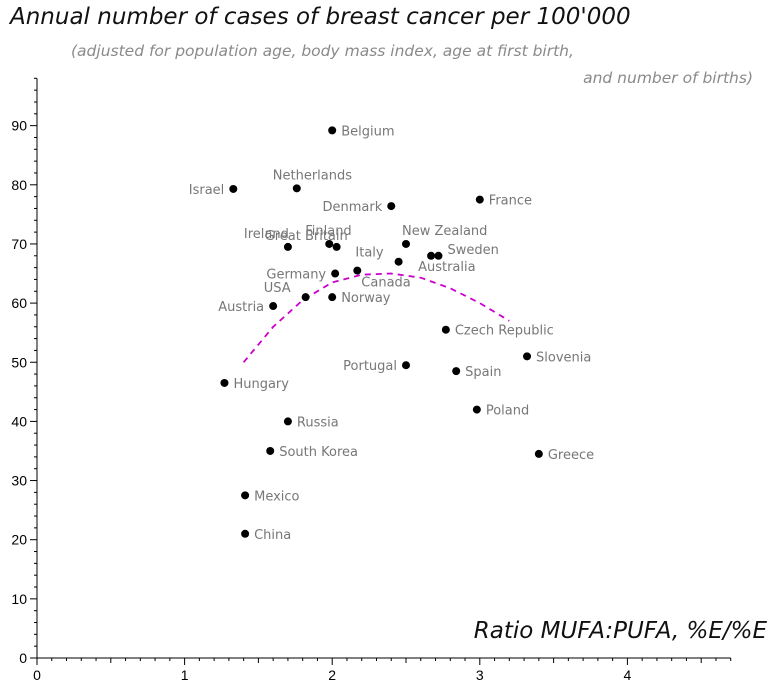  I want to click on y-tick-label: 10, so click(19, 599).